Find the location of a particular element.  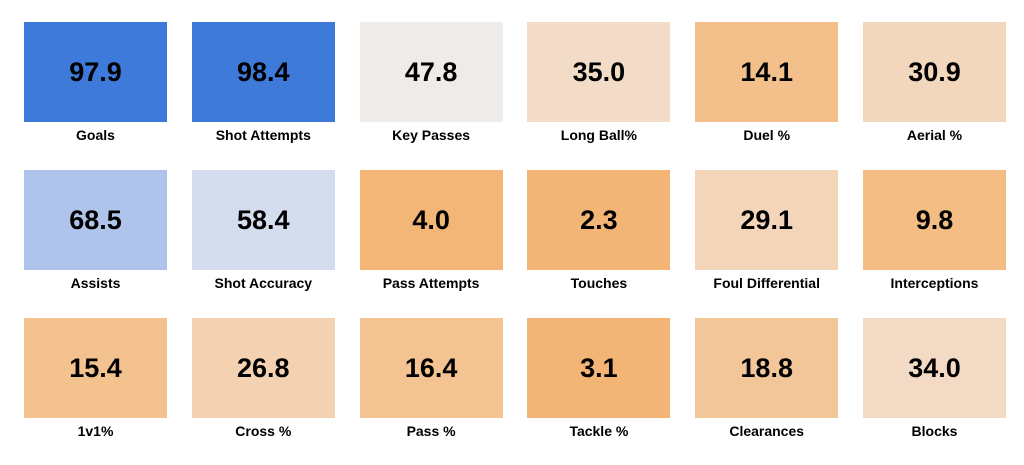

metric-value: 18.8 is located at coordinates (766, 367).